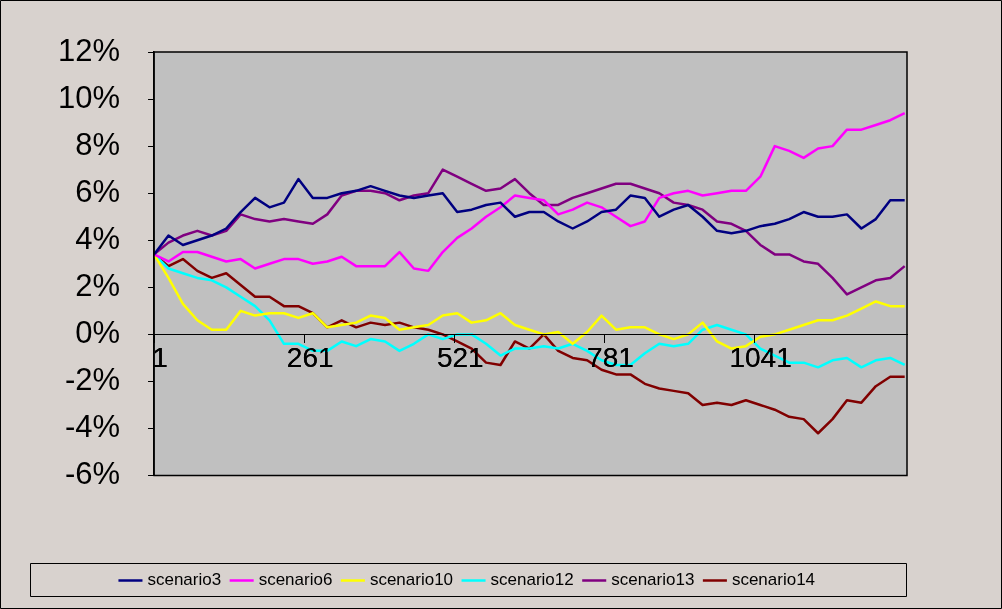 This screenshot has width=1002, height=609. Describe the element at coordinates (98, 144) in the screenshot. I see `y-tick-label: 8%` at that location.